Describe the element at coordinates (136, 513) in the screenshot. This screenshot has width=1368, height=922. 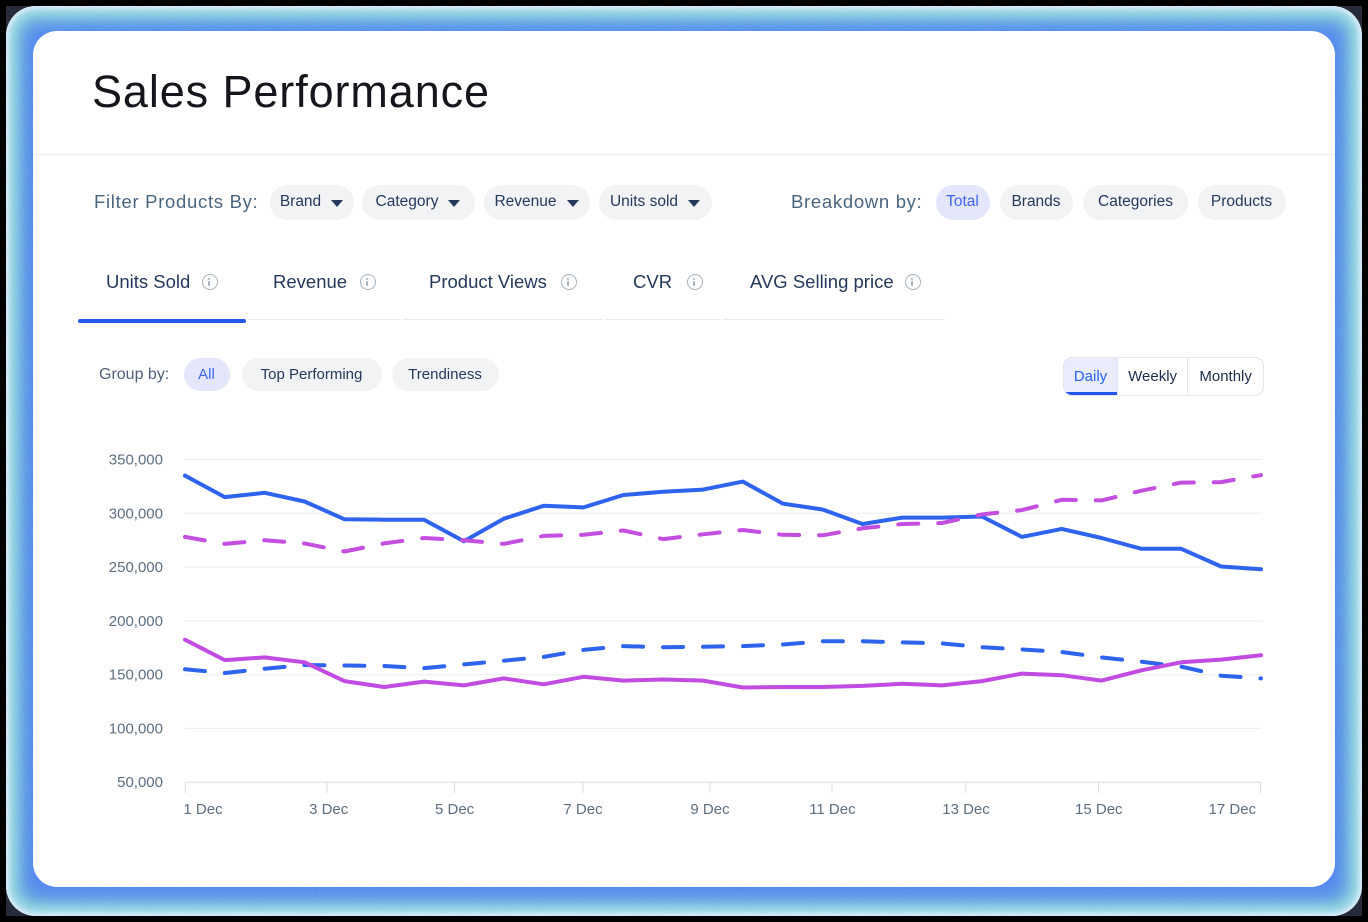
I see `svg-text: 300,000` at that location.